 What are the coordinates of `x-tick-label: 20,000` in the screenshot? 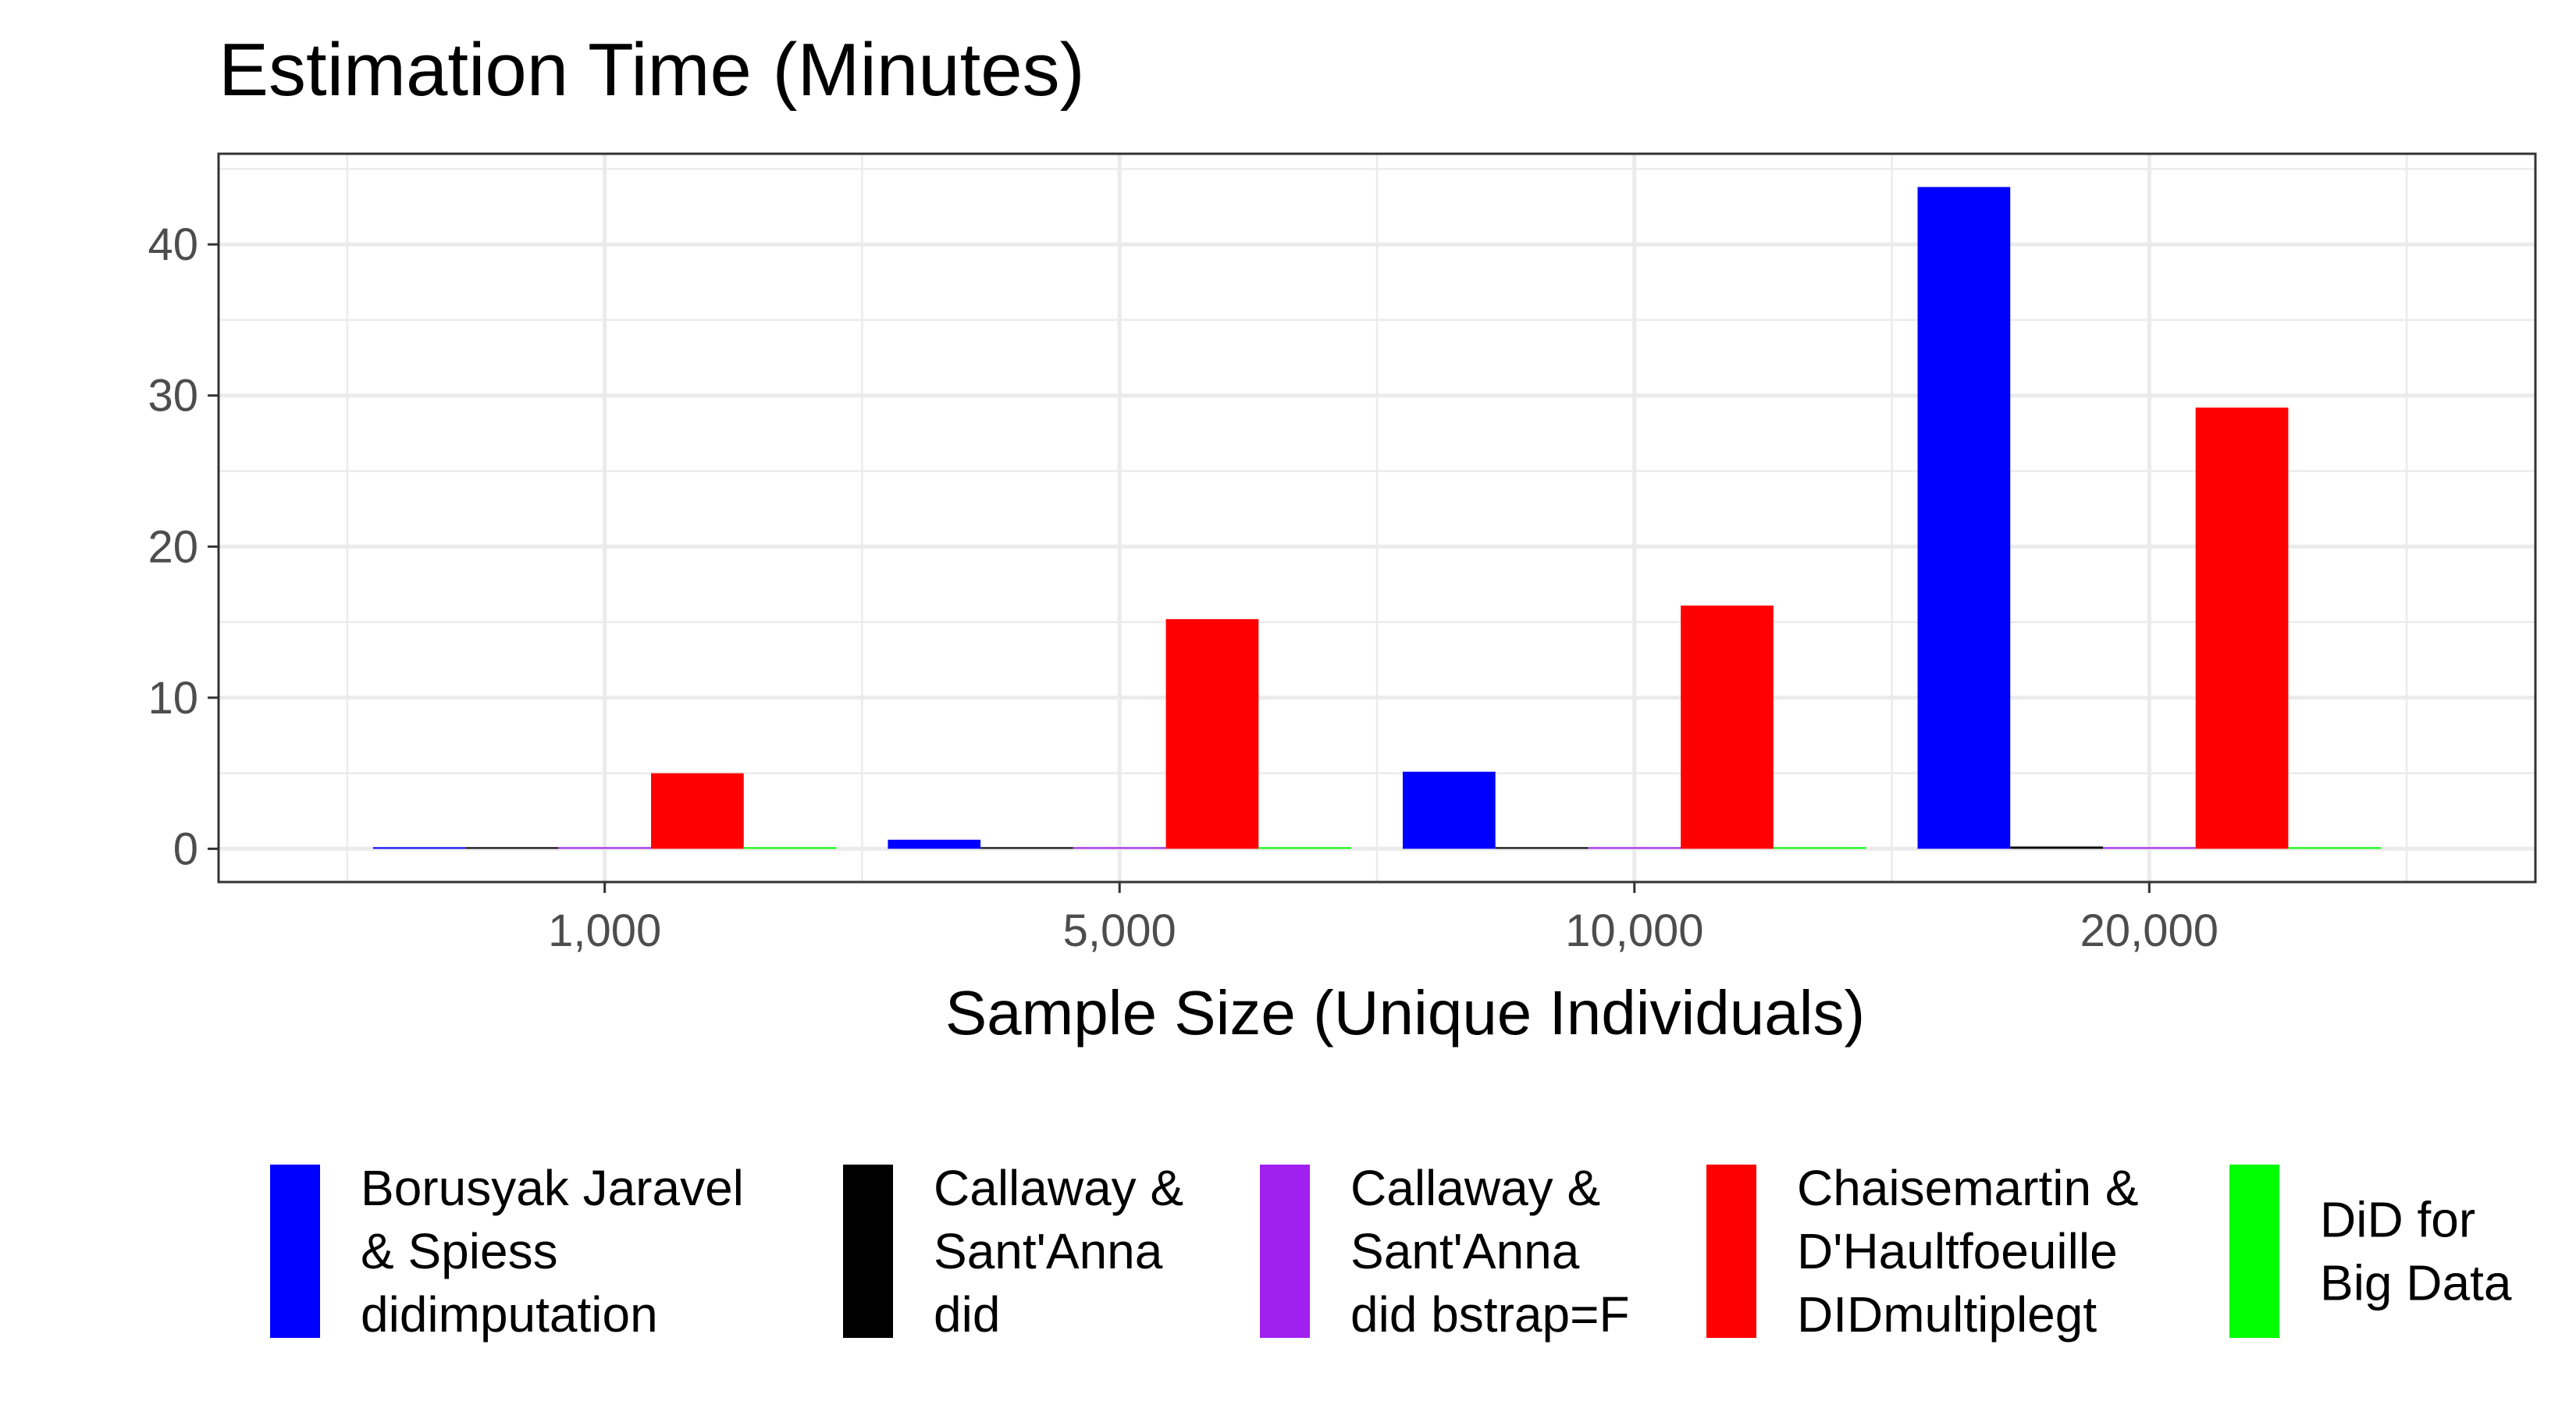 It's located at (2149, 931).